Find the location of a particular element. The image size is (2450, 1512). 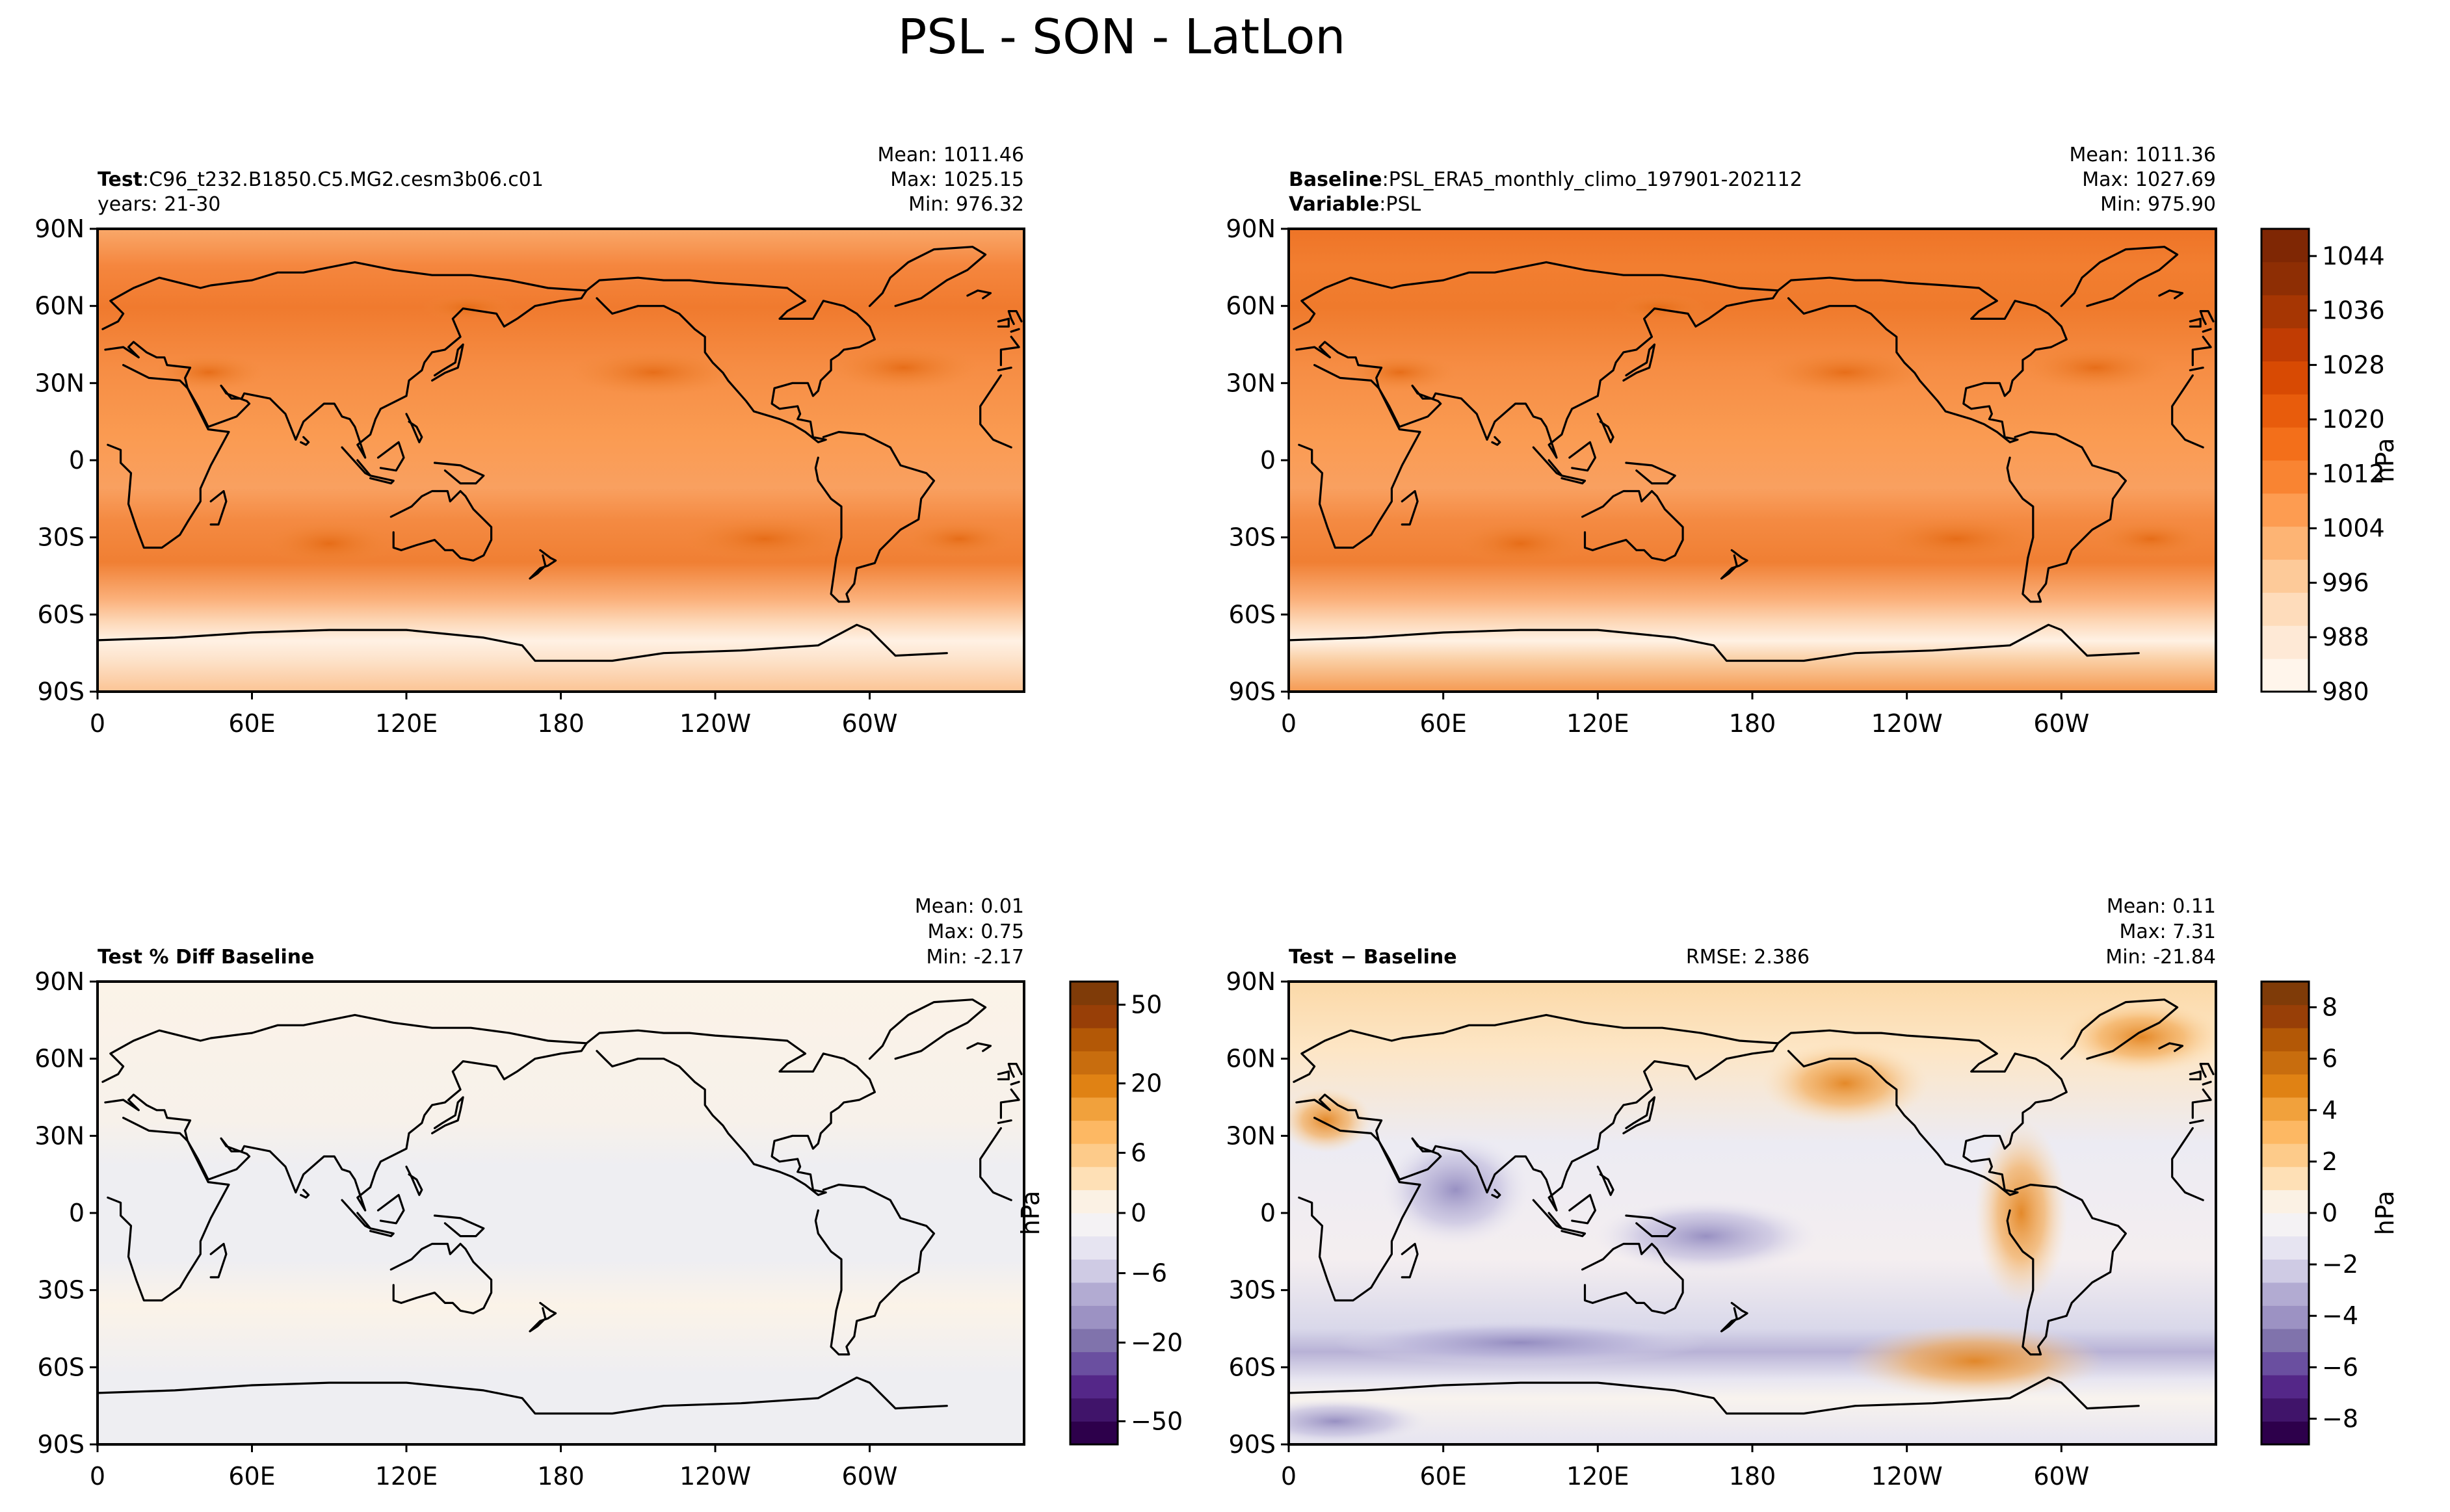

baseline-lat-label: 30S is located at coordinates (1252, 537).